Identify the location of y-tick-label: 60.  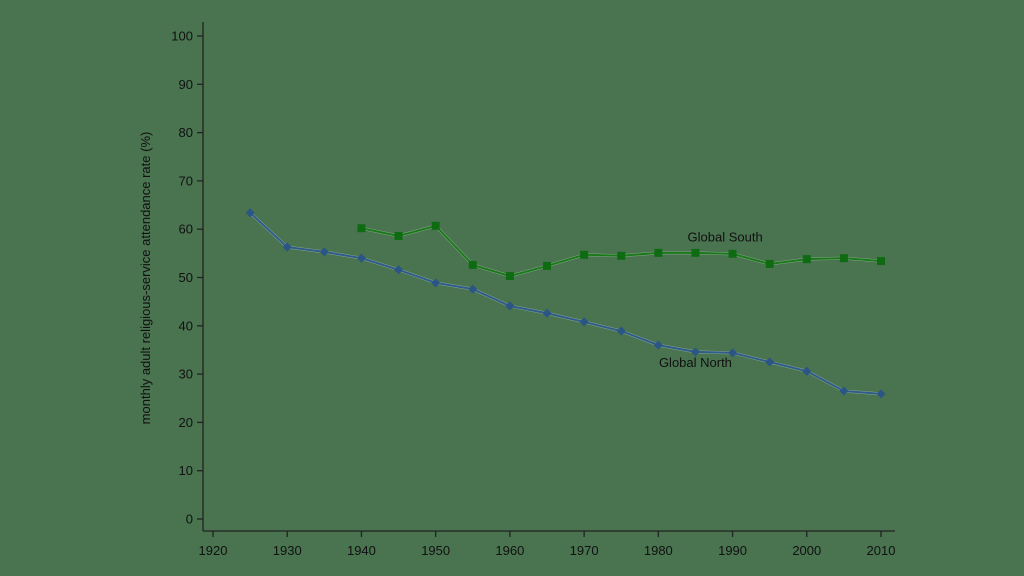
(186, 229).